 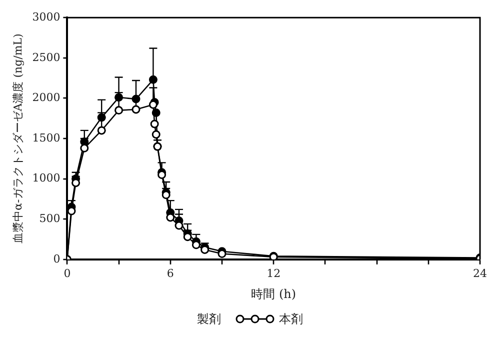 What do you see at coordinates (273, 293) in the screenshot?
I see `x-axis-title: 時間 (h)` at bounding box center [273, 293].